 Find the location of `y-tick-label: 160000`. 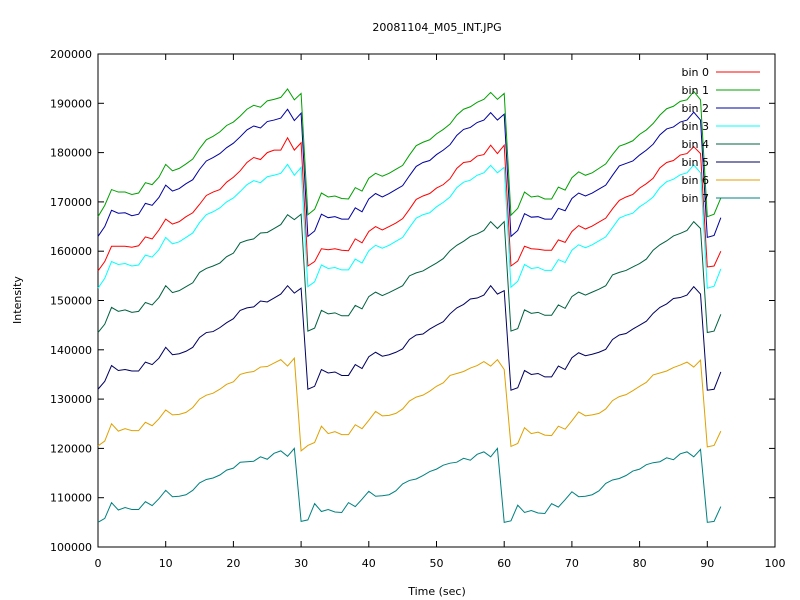

y-tick-label: 160000 is located at coordinates (71, 251).